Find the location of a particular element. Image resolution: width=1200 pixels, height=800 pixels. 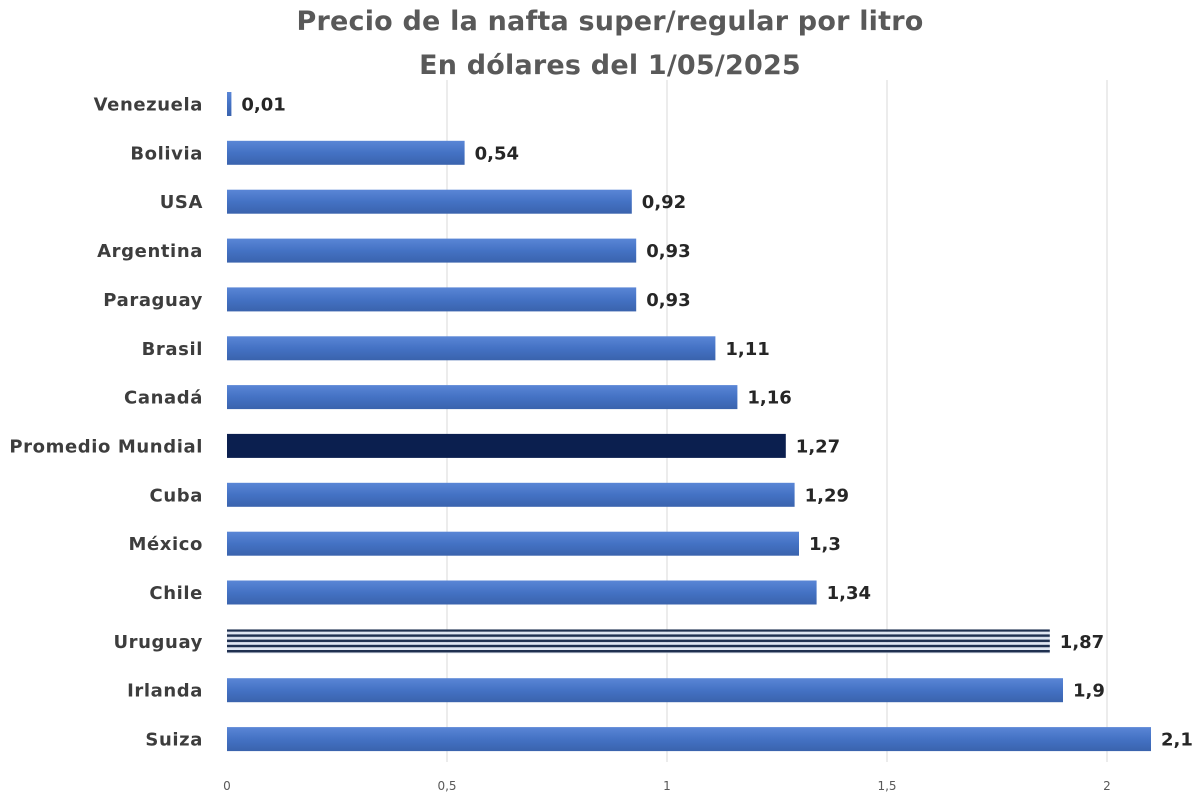

x-tick-label: 0 is located at coordinates (227, 786).